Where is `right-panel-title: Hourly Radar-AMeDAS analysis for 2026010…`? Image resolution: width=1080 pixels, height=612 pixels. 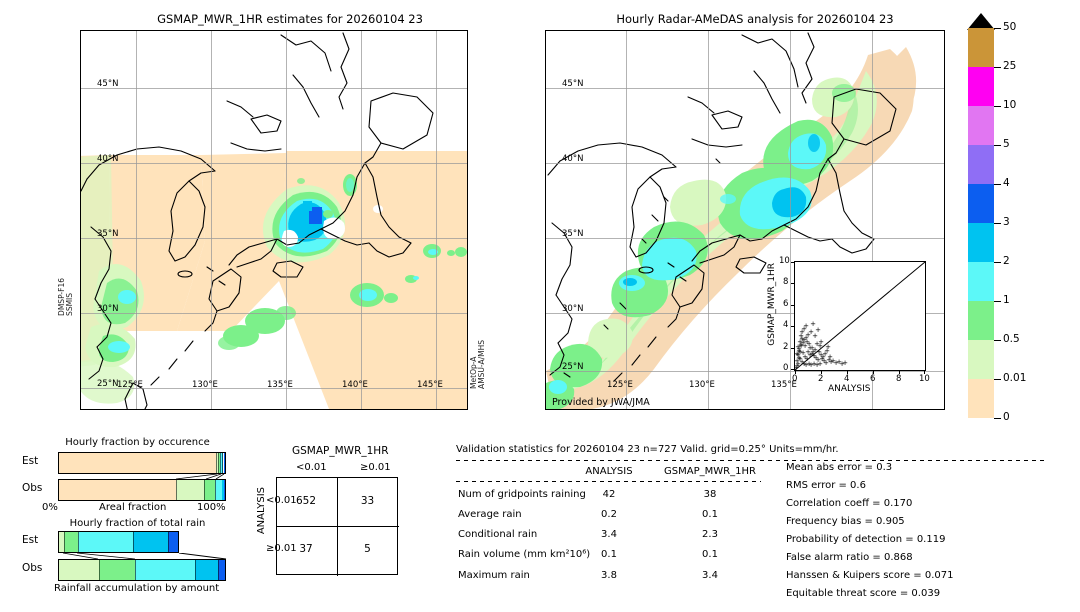 right-panel-title: Hourly Radar-AMeDAS analysis for 2026010… is located at coordinates (755, 19).